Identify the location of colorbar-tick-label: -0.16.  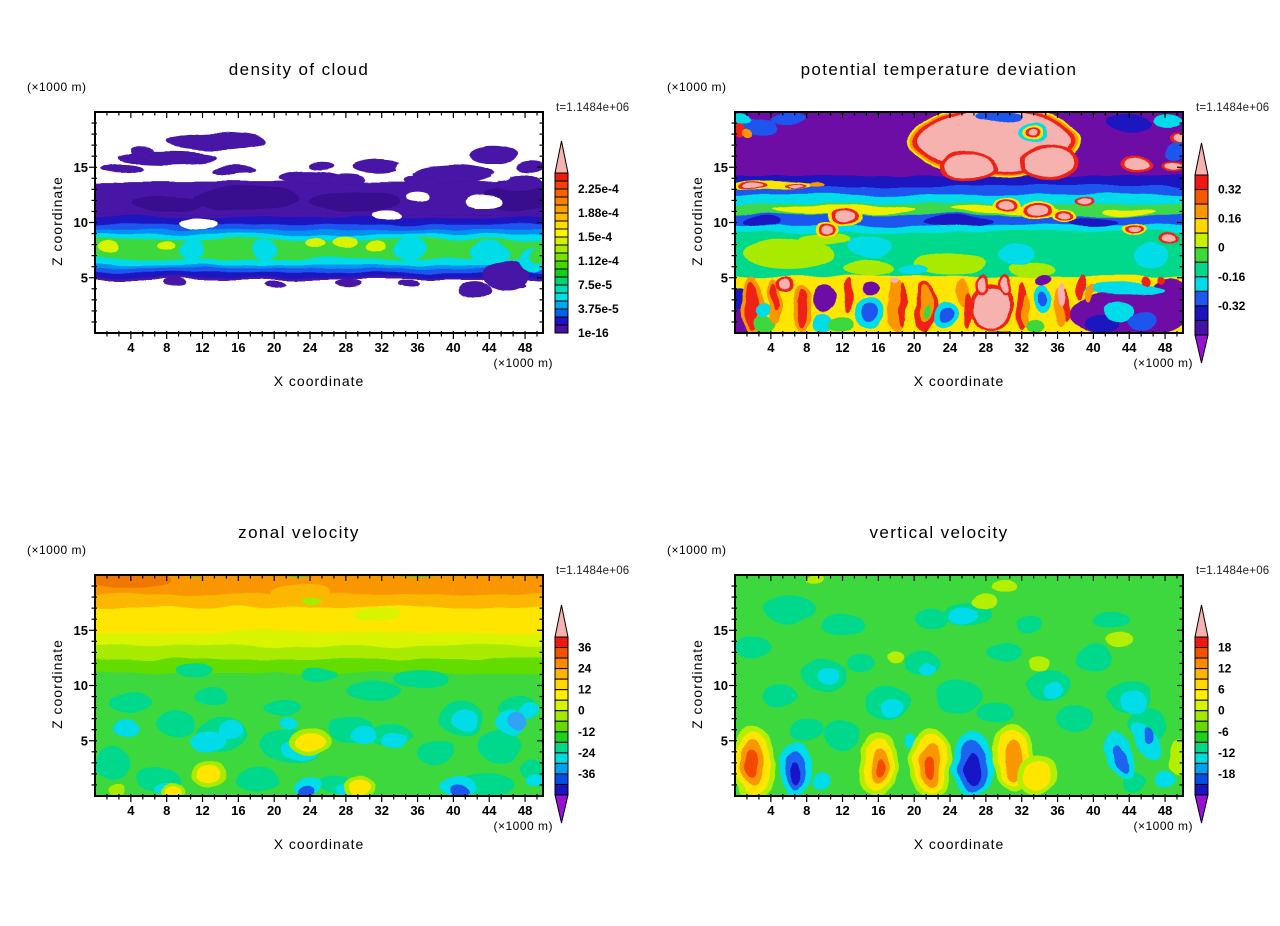
(1232, 277).